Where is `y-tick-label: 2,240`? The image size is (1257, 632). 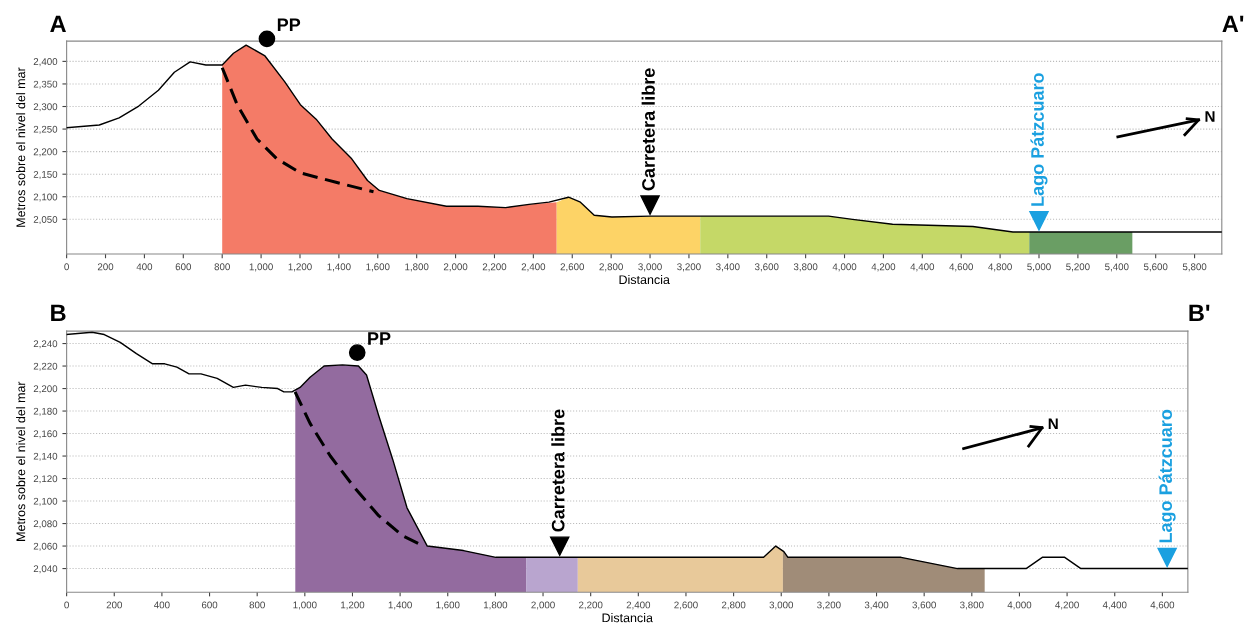
y-tick-label: 2,240 is located at coordinates (45, 344).